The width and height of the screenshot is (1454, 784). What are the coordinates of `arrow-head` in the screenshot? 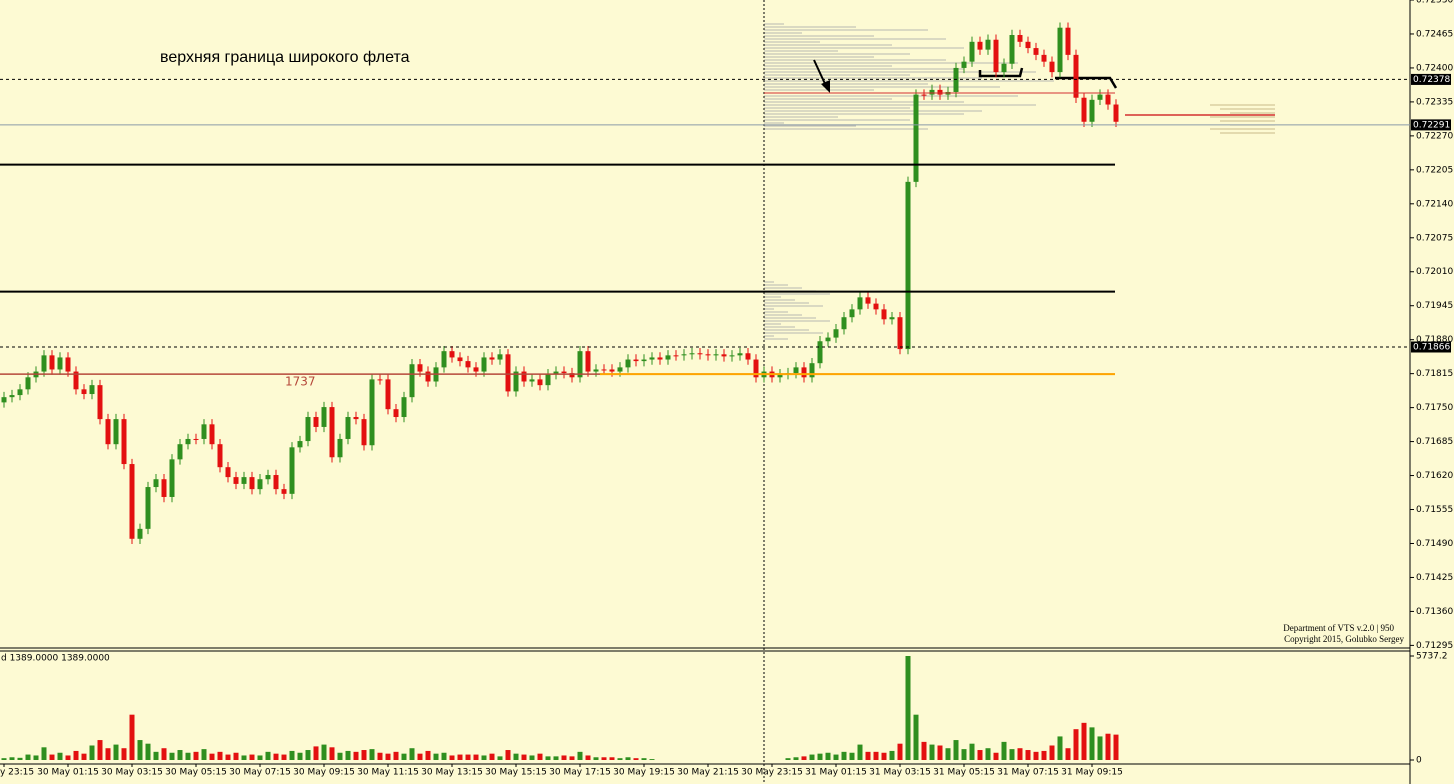 It's located at (825, 86).